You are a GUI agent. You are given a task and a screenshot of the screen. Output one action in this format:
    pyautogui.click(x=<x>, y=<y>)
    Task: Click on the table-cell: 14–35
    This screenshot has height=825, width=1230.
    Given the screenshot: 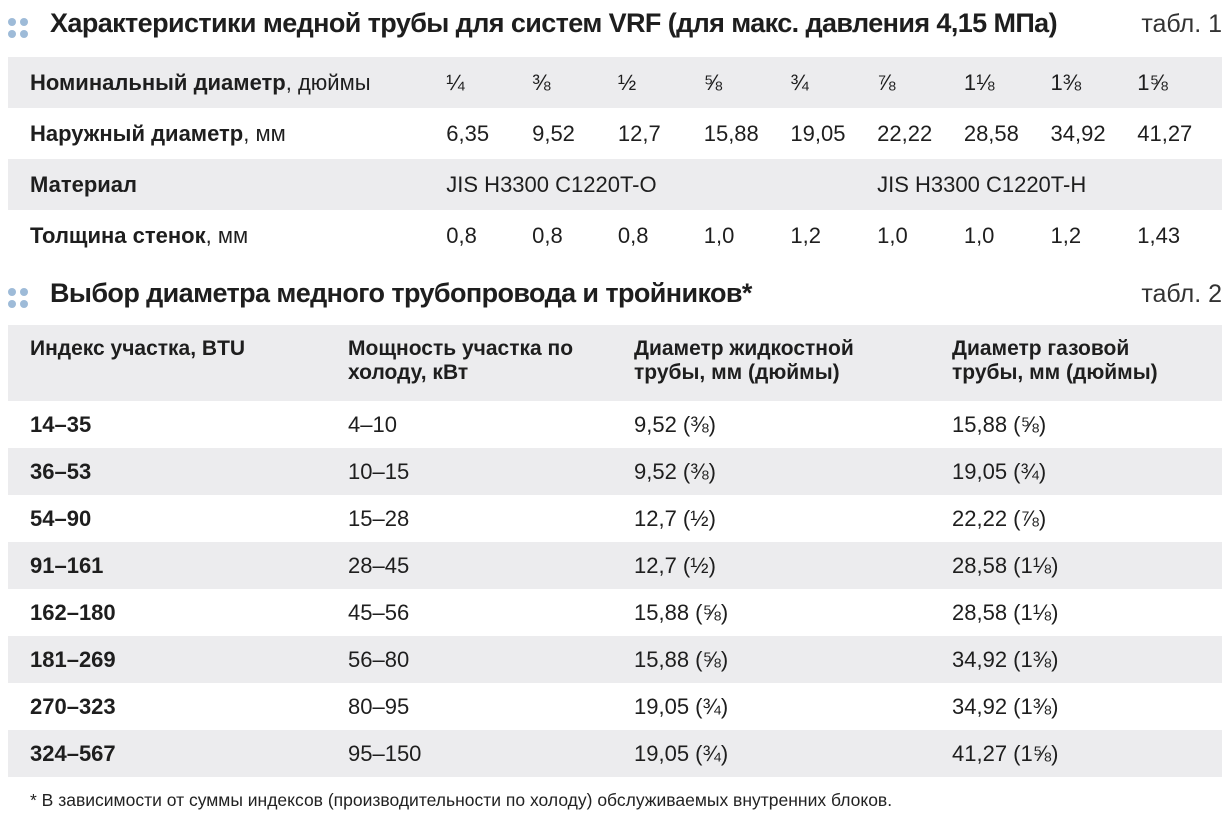 What is the action you would take?
    pyautogui.click(x=61, y=424)
    